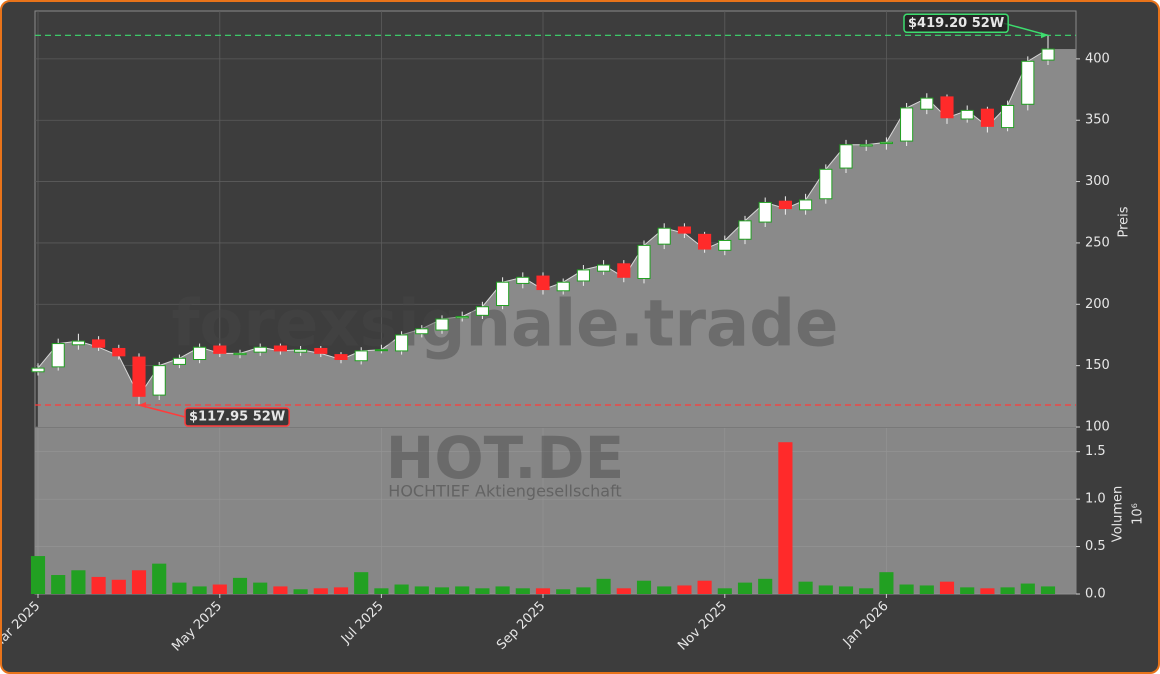 This screenshot has height=674, width=1160. I want to click on x-tick-label: May 2025, so click(197, 627).